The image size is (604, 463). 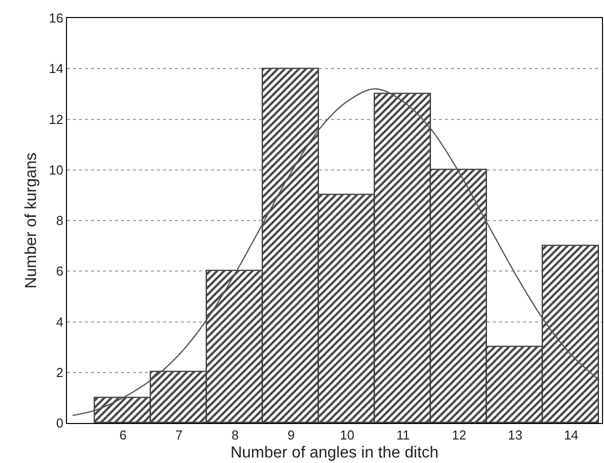 What do you see at coordinates (60, 220) in the screenshot?
I see `y-tick-label: 8` at bounding box center [60, 220].